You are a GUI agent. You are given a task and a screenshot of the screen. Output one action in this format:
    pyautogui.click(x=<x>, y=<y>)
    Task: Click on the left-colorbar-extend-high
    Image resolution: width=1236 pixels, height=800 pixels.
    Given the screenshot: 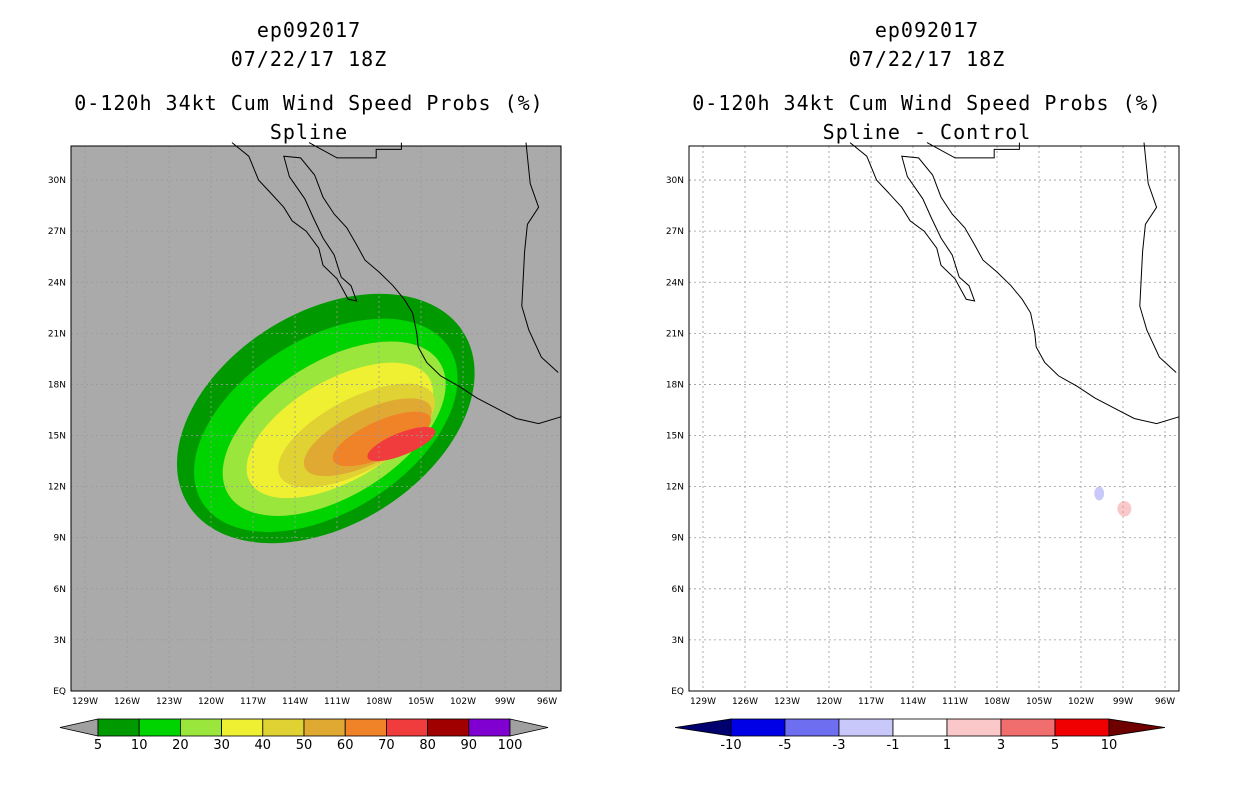 What is the action you would take?
    pyautogui.click(x=529, y=727)
    